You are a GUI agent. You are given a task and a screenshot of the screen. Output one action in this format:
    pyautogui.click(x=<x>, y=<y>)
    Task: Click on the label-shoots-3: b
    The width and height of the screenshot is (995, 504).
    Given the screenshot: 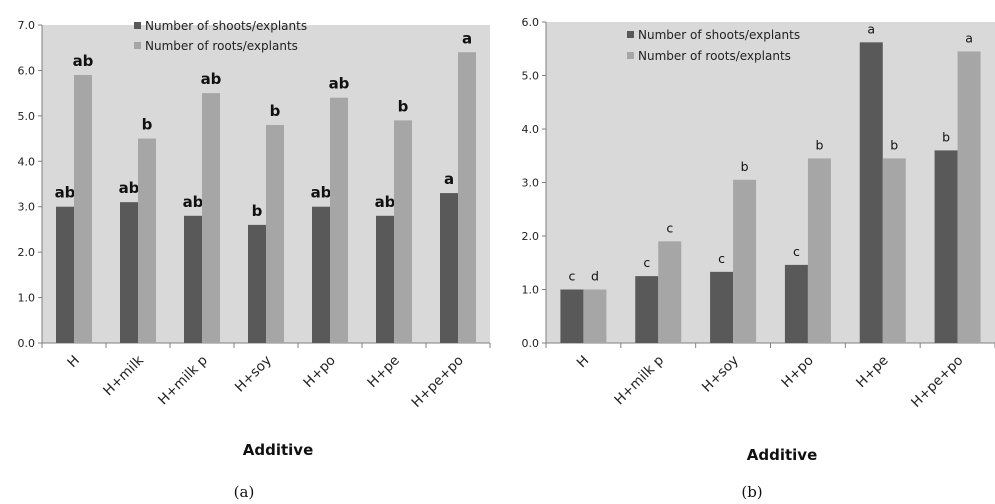 What is the action you would take?
    pyautogui.click(x=257, y=211)
    